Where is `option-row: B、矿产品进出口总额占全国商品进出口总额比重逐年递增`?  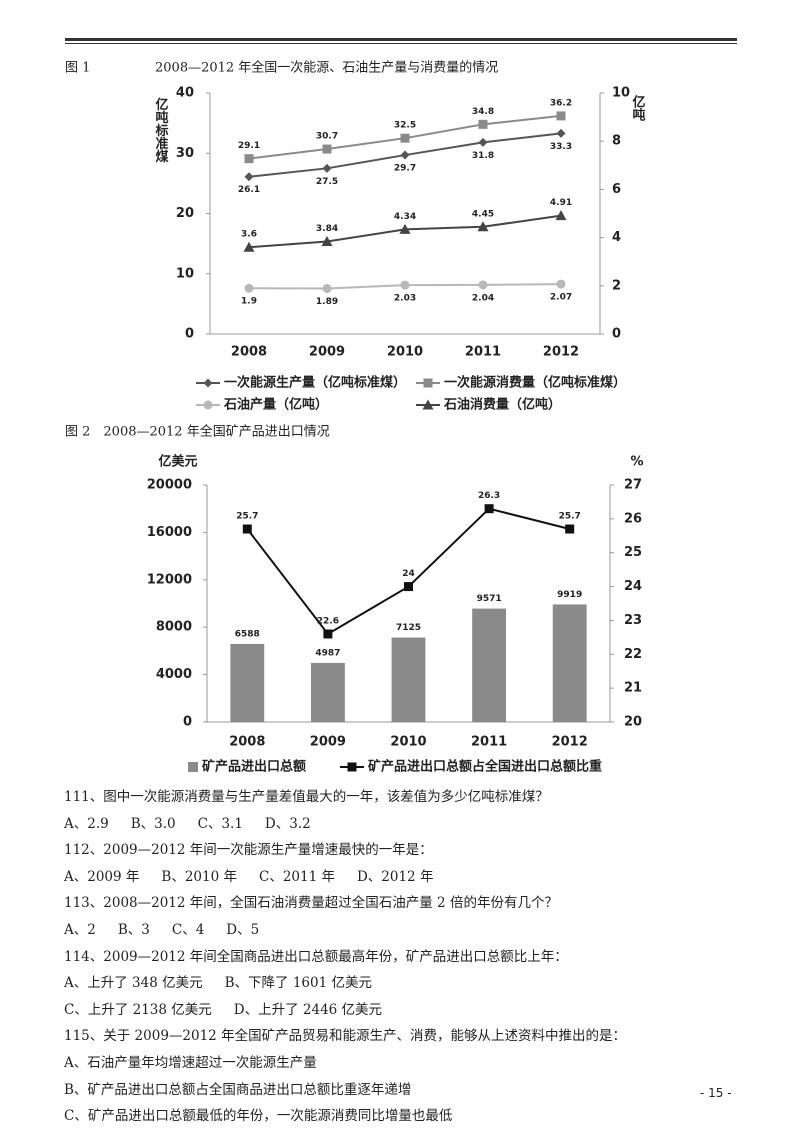 option-row: B、矿产品进出口总额占全国商品进出口总额比重逐年递增 is located at coordinates (404, 1090).